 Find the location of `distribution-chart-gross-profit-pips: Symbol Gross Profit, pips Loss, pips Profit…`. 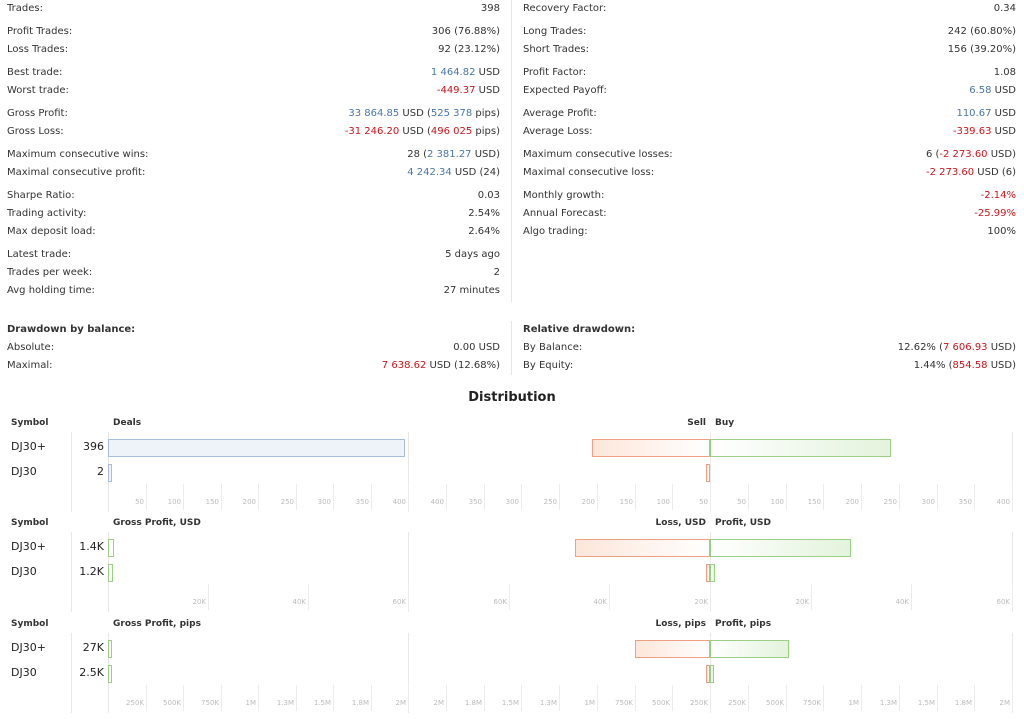

distribution-chart-gross-profit-pips: Symbol Gross Profit, pips Loss, pips Profit… is located at coordinates (512, 669).